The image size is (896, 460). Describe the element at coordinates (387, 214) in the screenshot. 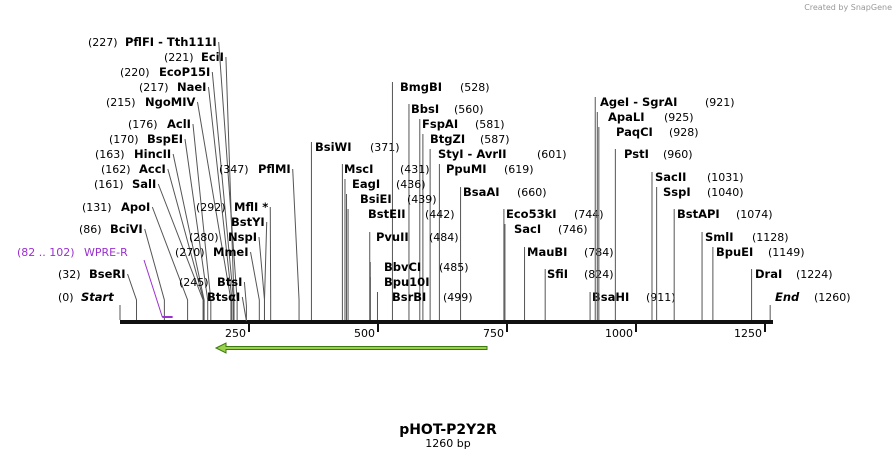

I see `enzyme-name: BstEII` at that location.